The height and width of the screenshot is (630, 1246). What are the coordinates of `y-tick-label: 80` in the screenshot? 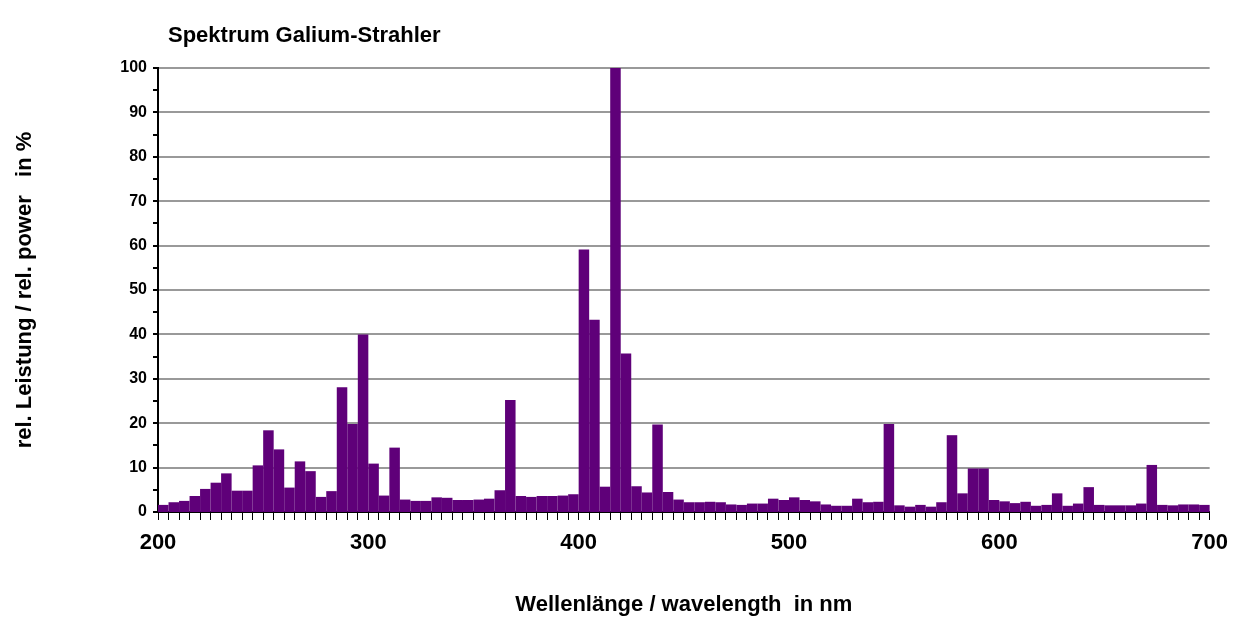 It's located at (138, 156).